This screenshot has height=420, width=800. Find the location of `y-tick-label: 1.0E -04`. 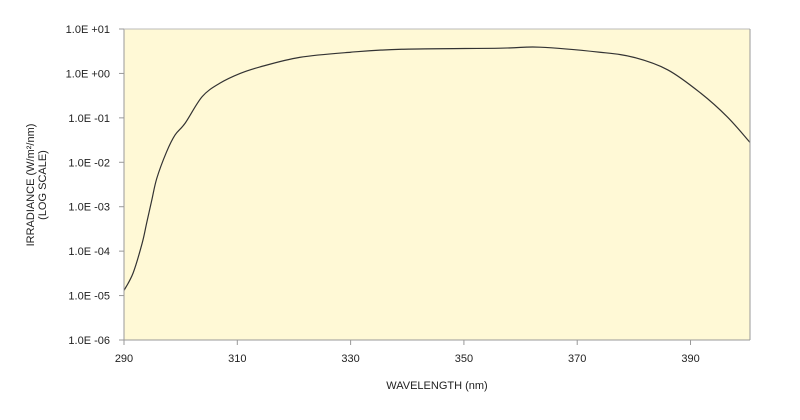

y-tick-label: 1.0E -04 is located at coordinates (89, 252).